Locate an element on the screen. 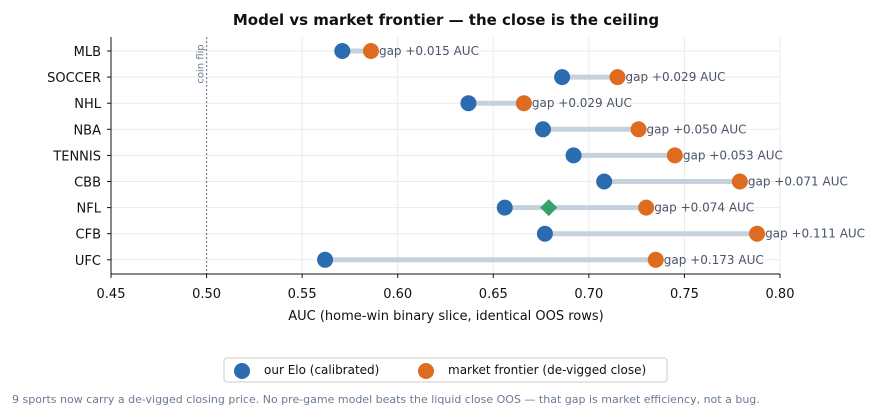  y-tick-label-tennis: TENNIS is located at coordinates (76, 156).